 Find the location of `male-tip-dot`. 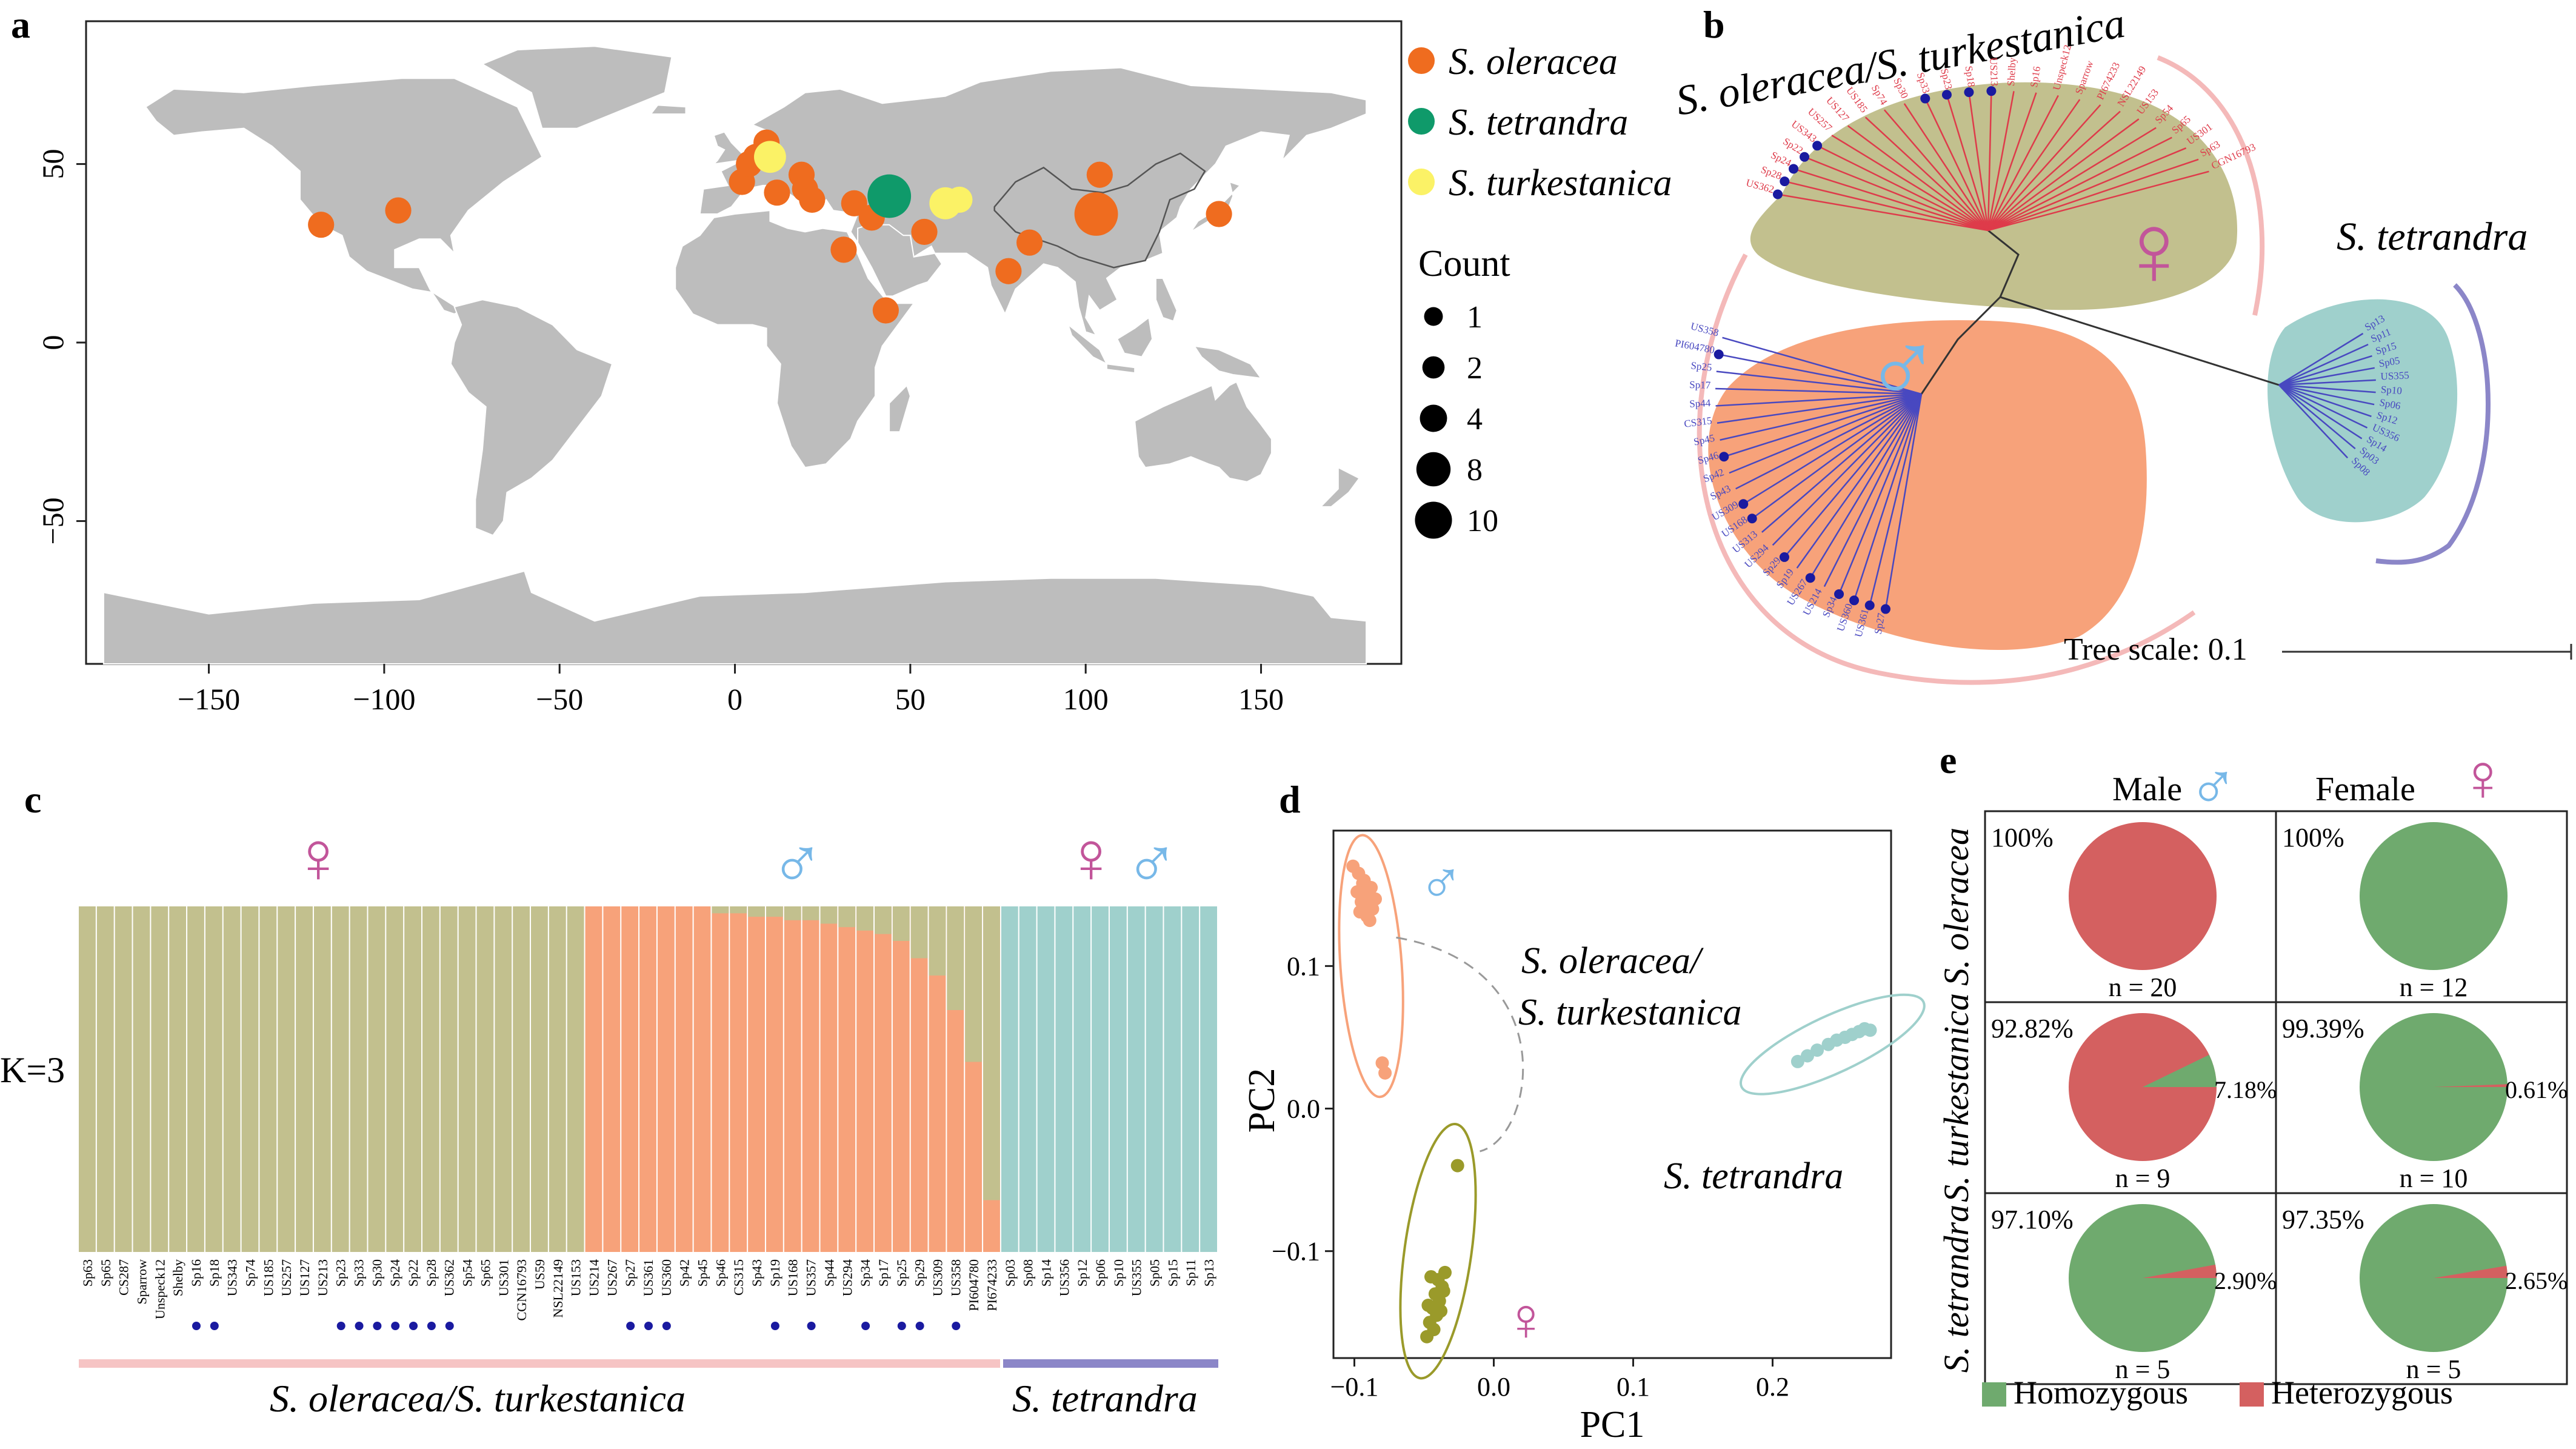

male-tip-dot is located at coordinates (1752, 519).